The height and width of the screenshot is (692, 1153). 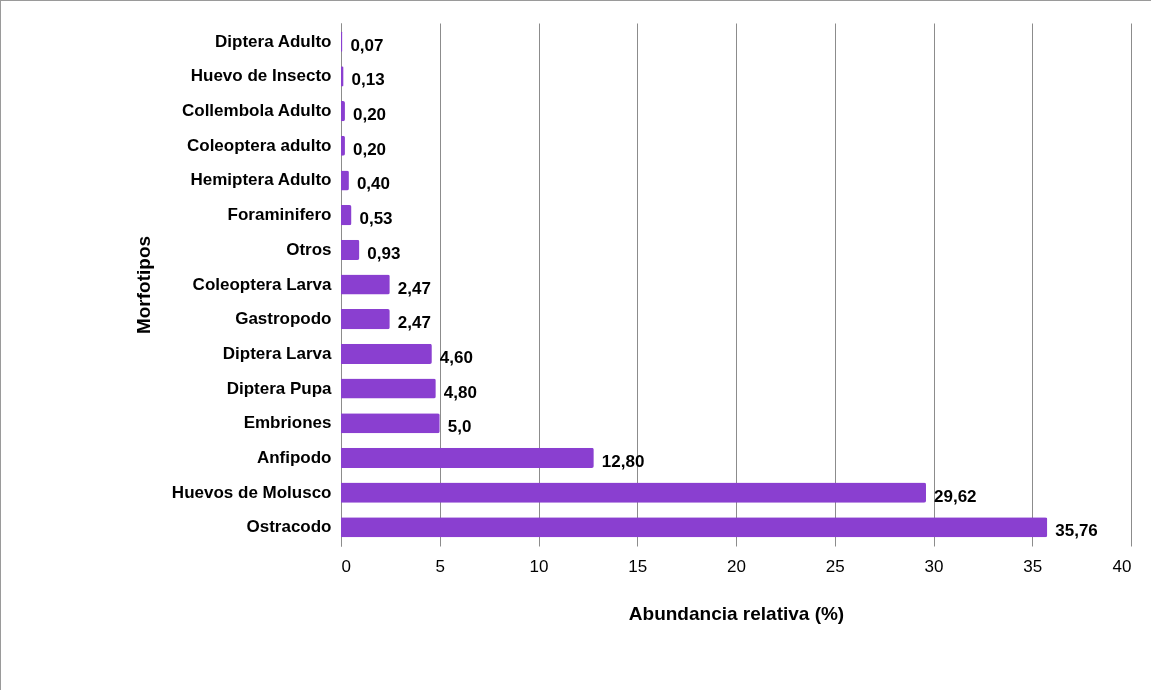 What do you see at coordinates (367, 45) in the screenshot?
I see `data-label: 0,07` at bounding box center [367, 45].